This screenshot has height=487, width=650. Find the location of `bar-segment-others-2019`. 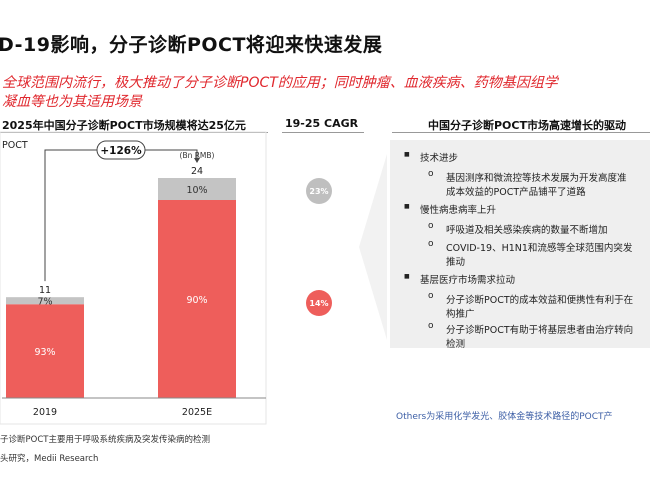

bar-segment-others-2019 is located at coordinates (45, 301).